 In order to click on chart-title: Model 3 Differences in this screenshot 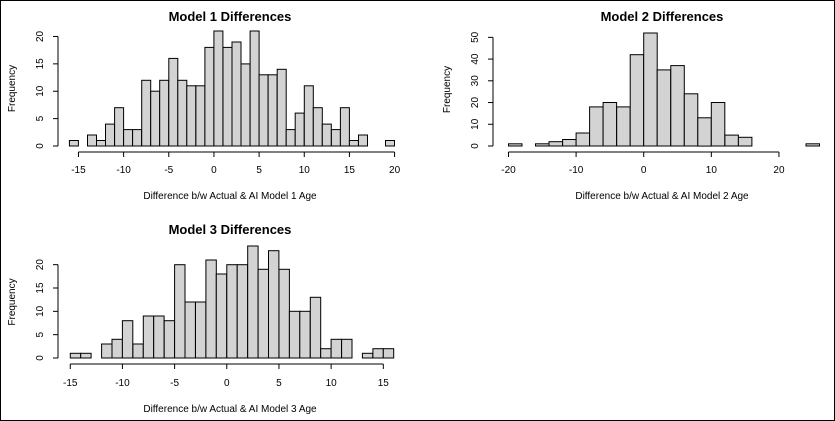, I will do `click(230, 229)`.